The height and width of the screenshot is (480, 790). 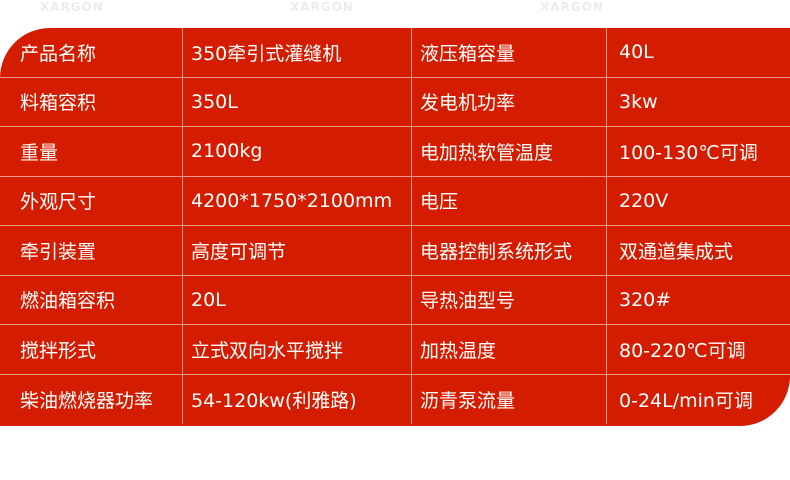 What do you see at coordinates (509, 349) in the screenshot?
I see `spec-label: 加热温度` at bounding box center [509, 349].